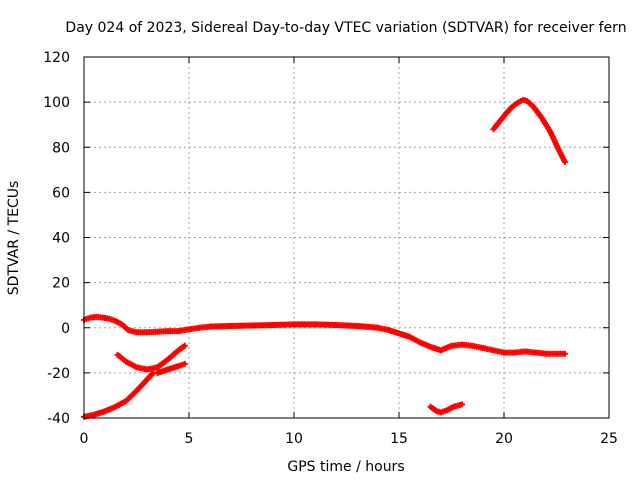 The height and width of the screenshot is (480, 640). What do you see at coordinates (609, 439) in the screenshot?
I see `x-tick-label: 25` at bounding box center [609, 439].